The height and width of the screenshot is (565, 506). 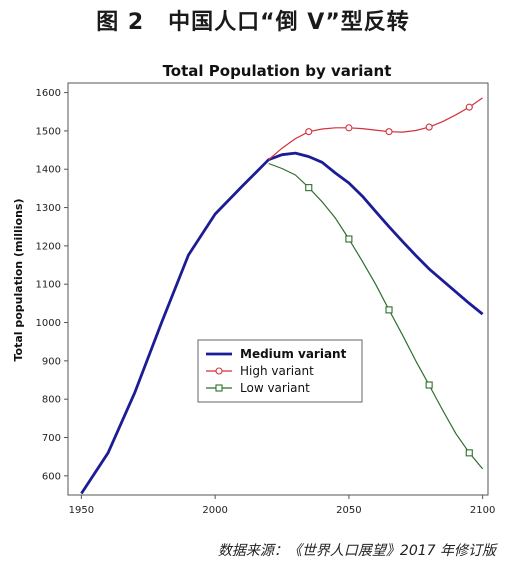 What do you see at coordinates (51, 361) in the screenshot?
I see `y-tick-label: 900` at bounding box center [51, 361].